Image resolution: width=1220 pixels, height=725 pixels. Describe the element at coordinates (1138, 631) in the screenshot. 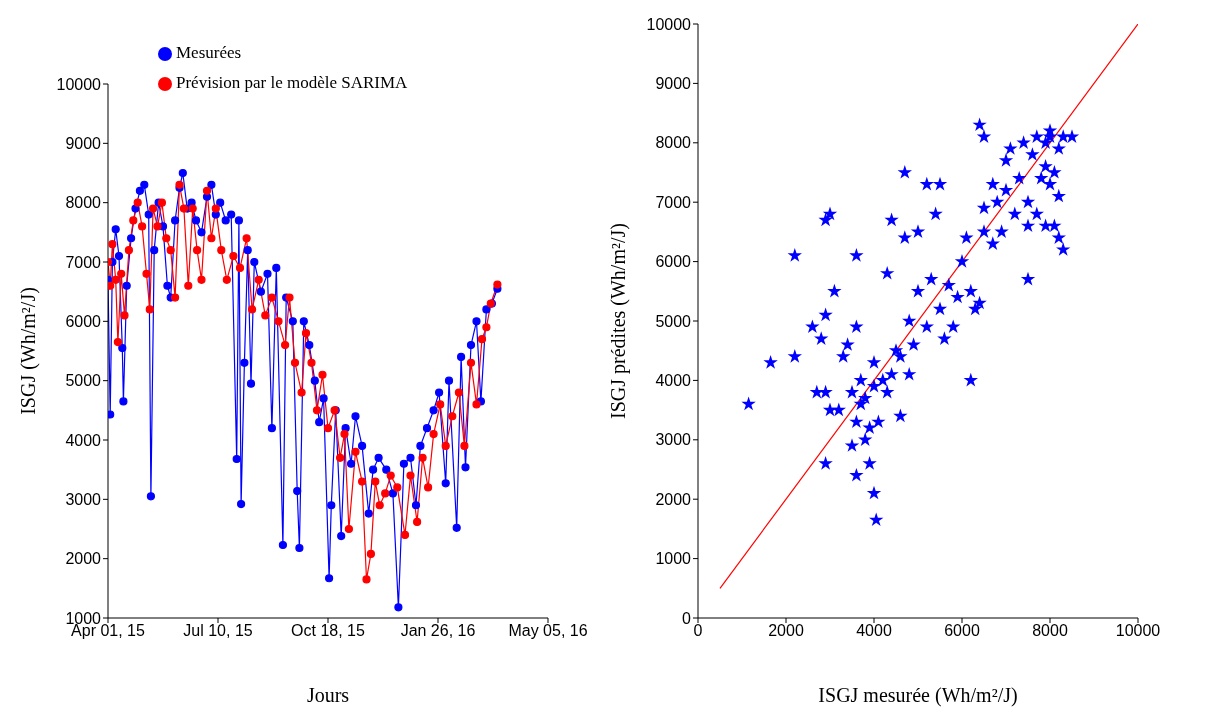

I see `x-tick-label: 10000` at that location.